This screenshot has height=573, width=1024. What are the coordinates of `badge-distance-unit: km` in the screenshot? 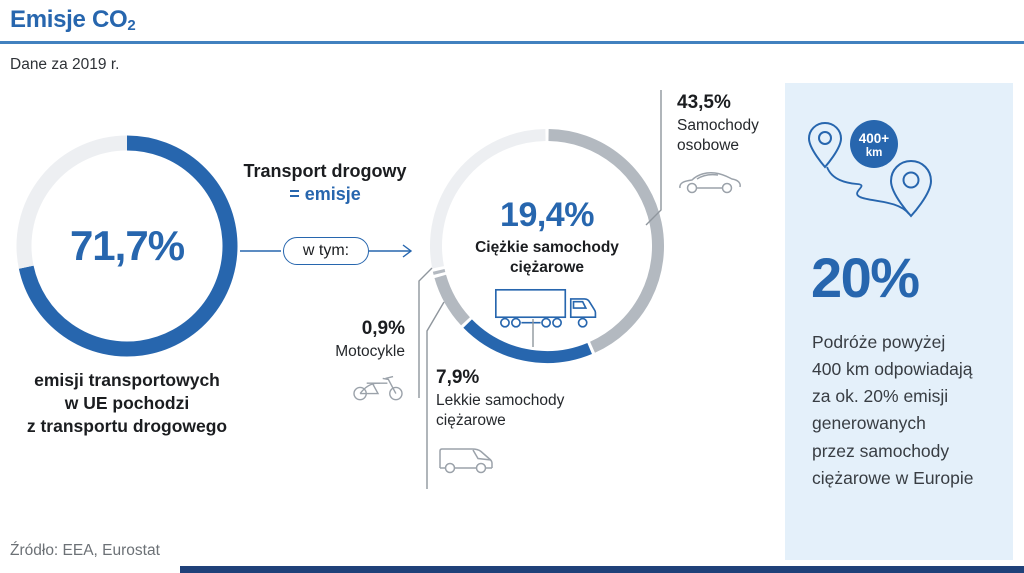 It's located at (874, 153).